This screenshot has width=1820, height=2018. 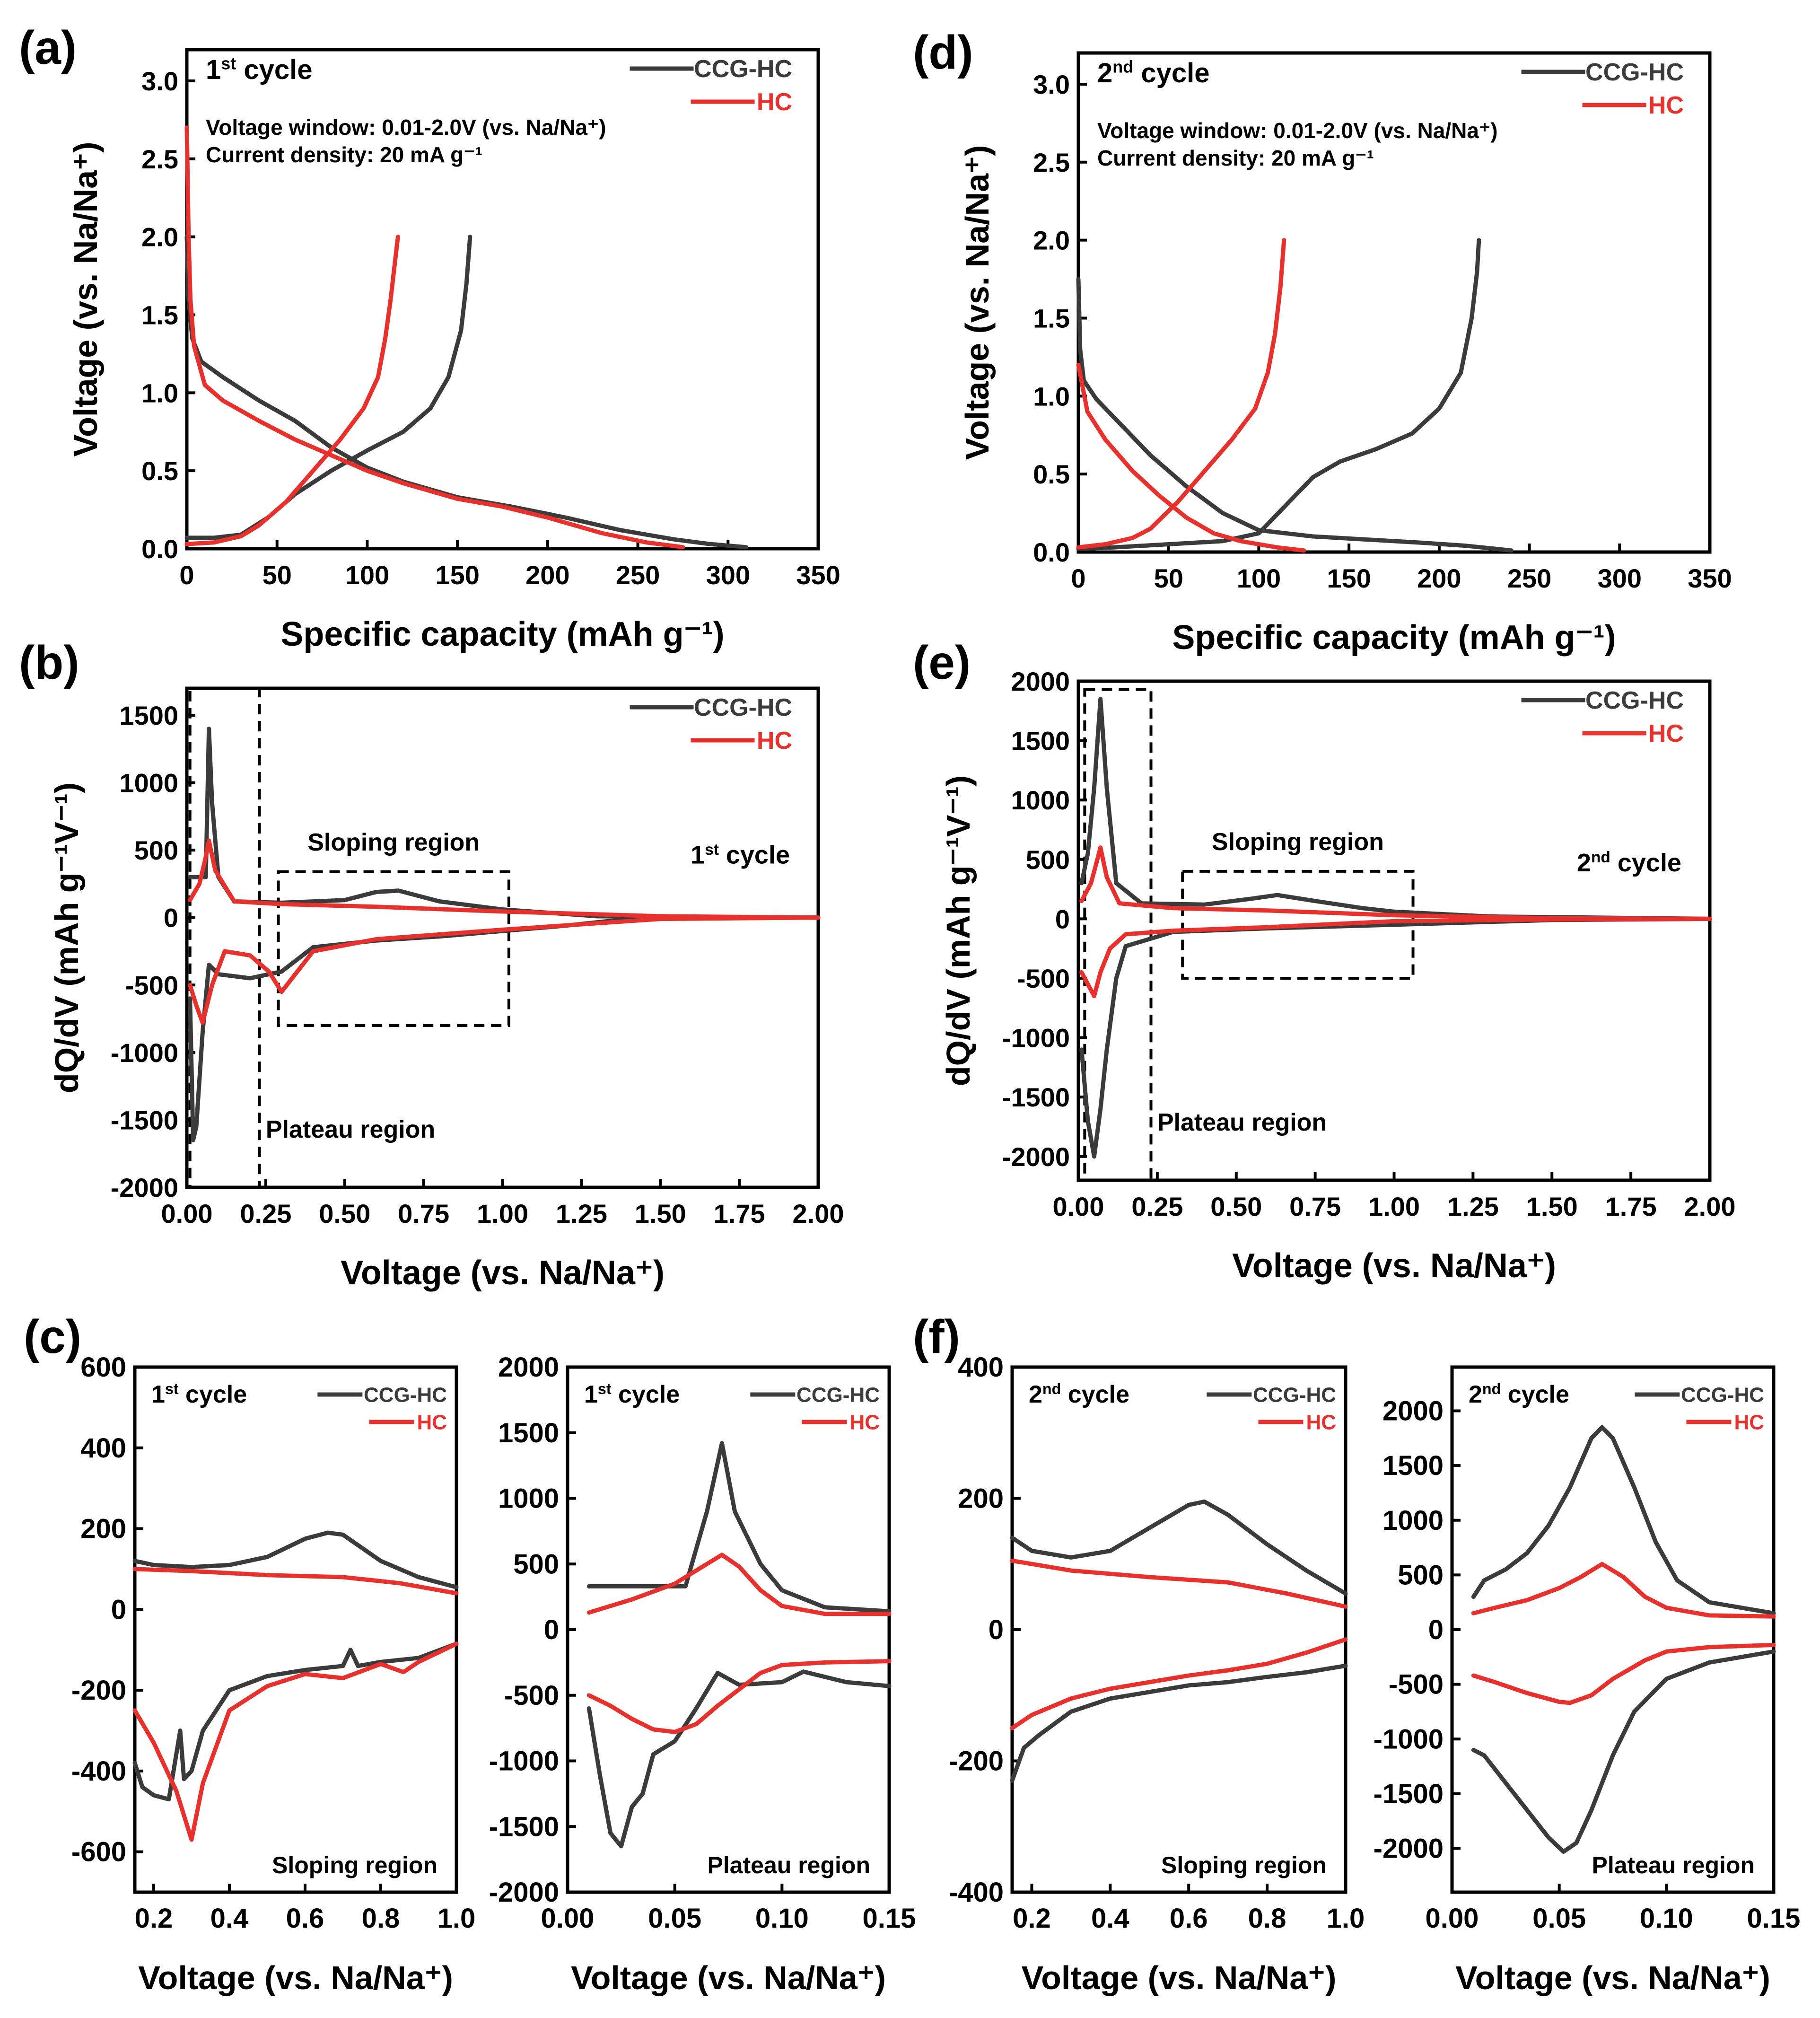 What do you see at coordinates (49, 662) in the screenshot?
I see `panel-label: (b)` at bounding box center [49, 662].